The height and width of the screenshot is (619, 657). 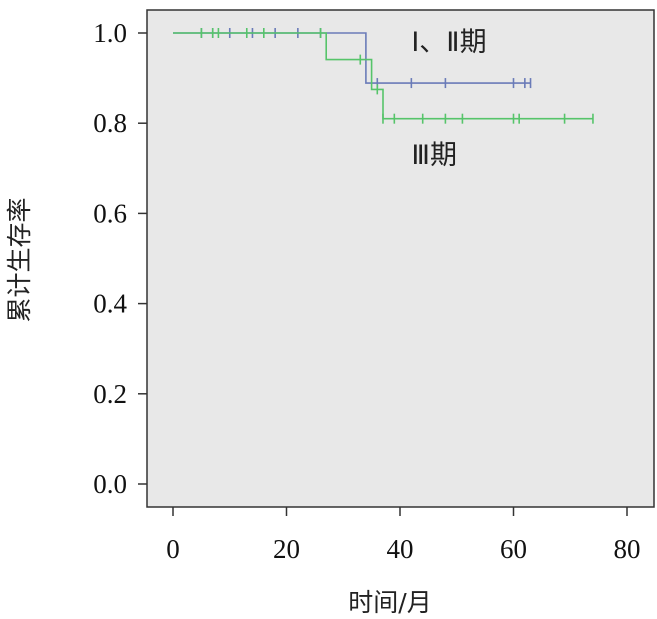 What do you see at coordinates (627, 549) in the screenshot?
I see `x-tick-label: 80` at bounding box center [627, 549].